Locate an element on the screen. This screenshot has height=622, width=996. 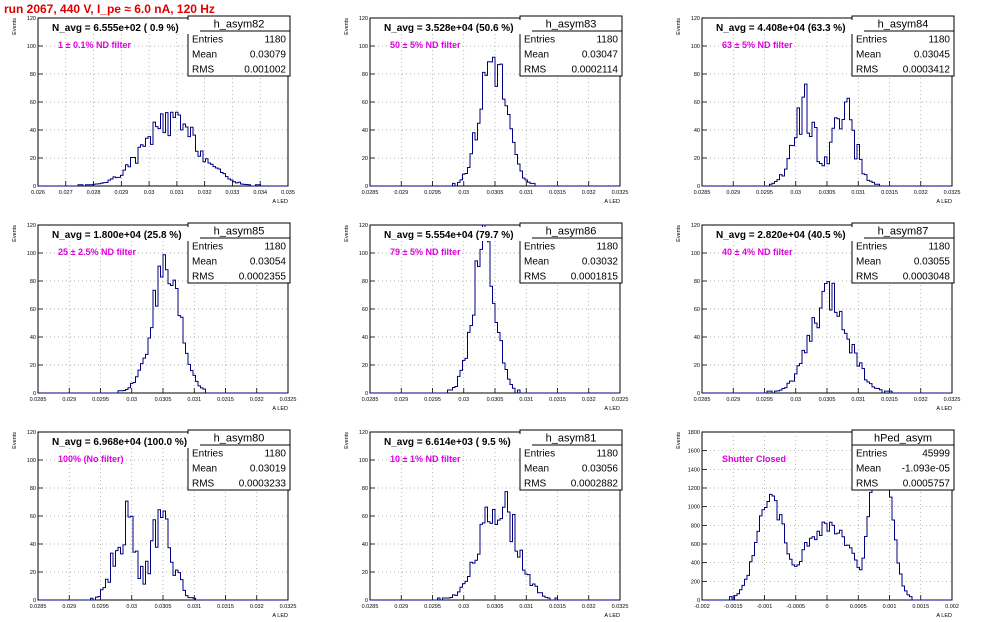
histogram-series-h_asym82 is located at coordinates (163, 149).